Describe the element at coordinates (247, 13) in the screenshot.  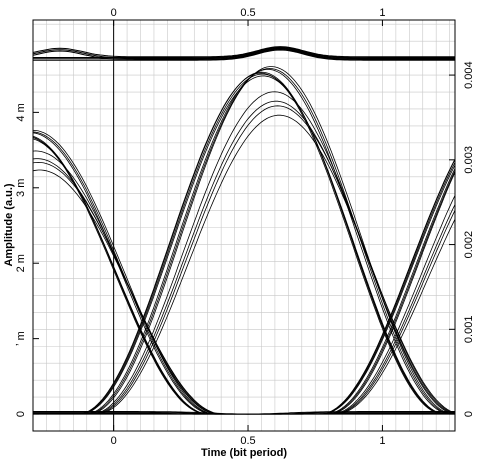
I see `x-top-tick-label: 0.5` at that location.